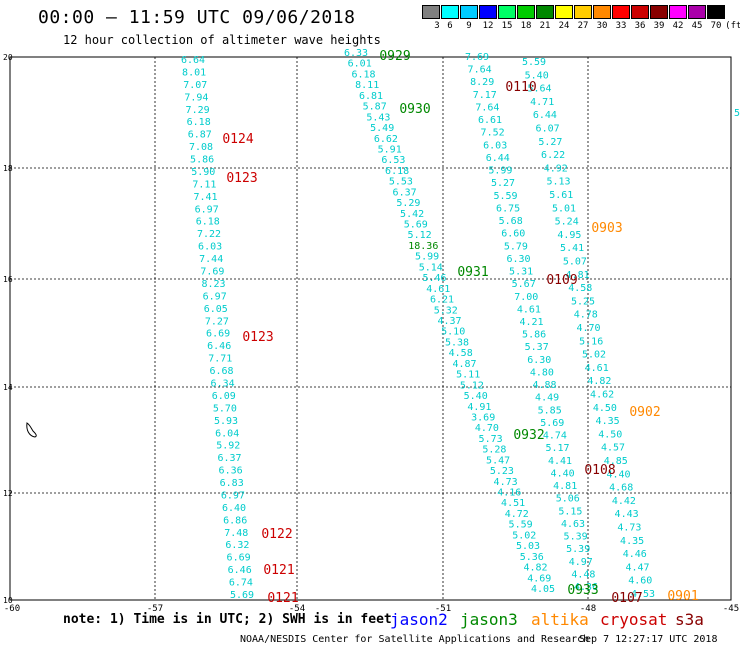 This screenshot has height=650, width=740. I want to click on colorbar-label: 45, so click(697, 26).